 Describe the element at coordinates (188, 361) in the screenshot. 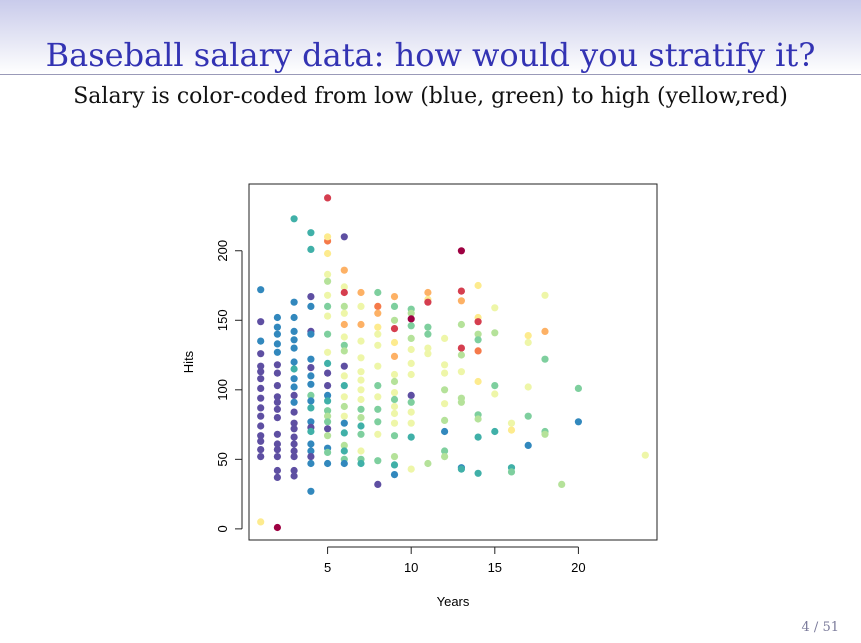

I see `y-axis-label: Hits` at that location.